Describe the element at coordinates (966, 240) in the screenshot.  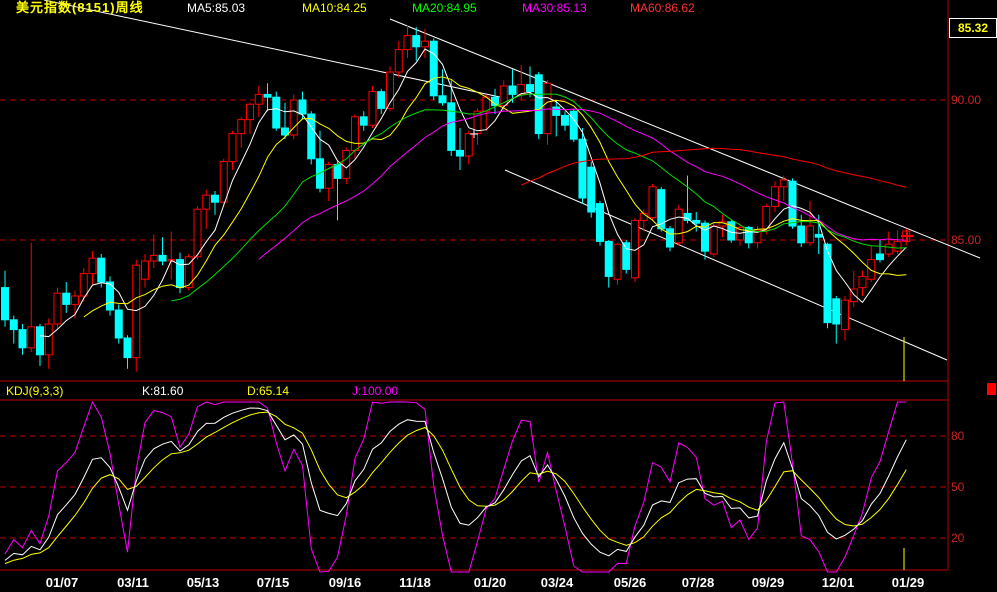
I see `price-axis-label-85: 85.00` at that location.